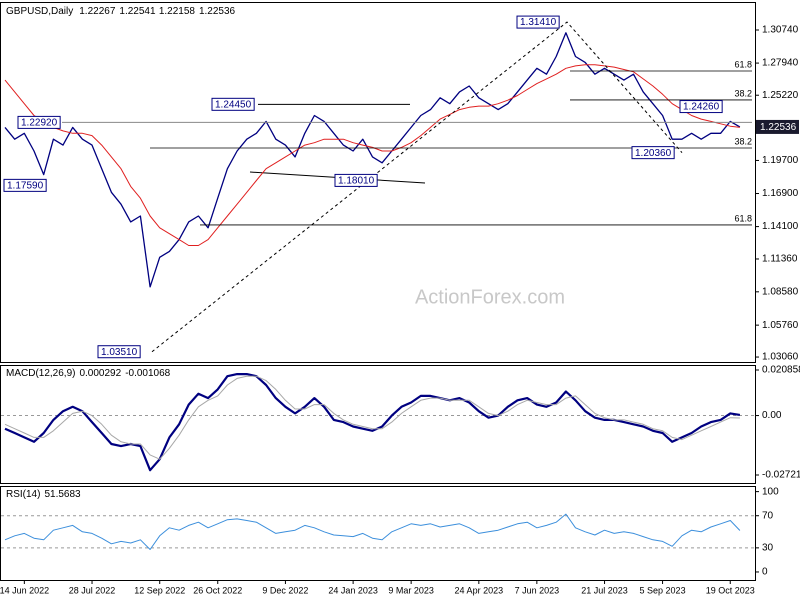  What do you see at coordinates (770, 491) in the screenshot?
I see `y-tick-label: 100` at bounding box center [770, 491].